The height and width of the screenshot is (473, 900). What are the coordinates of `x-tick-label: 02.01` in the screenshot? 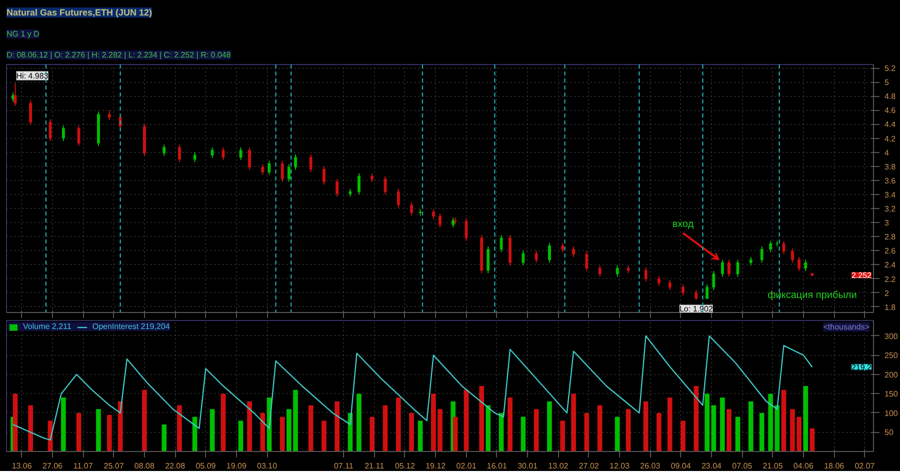 It's located at (466, 466).